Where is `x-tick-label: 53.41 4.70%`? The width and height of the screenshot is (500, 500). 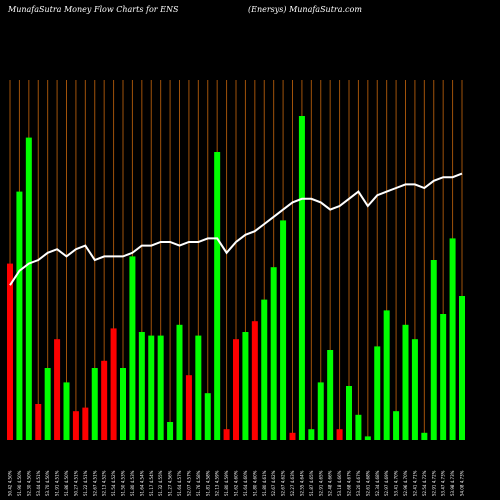 x-tick-label: 53.41 4.70% is located at coordinates (396, 483).